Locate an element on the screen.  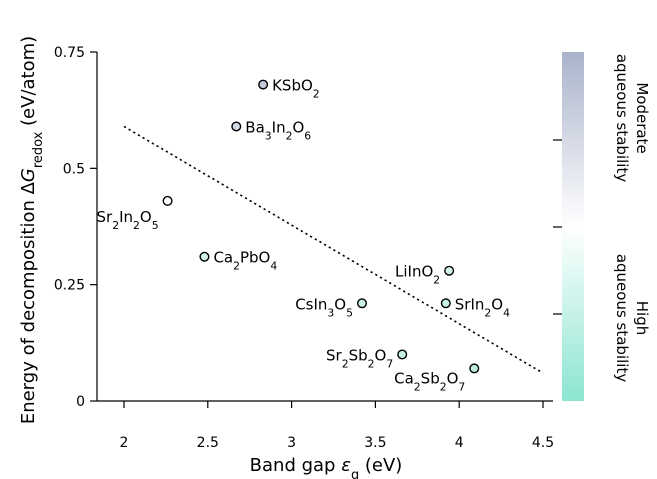
x-tick-label: 4 is located at coordinates (459, 443).